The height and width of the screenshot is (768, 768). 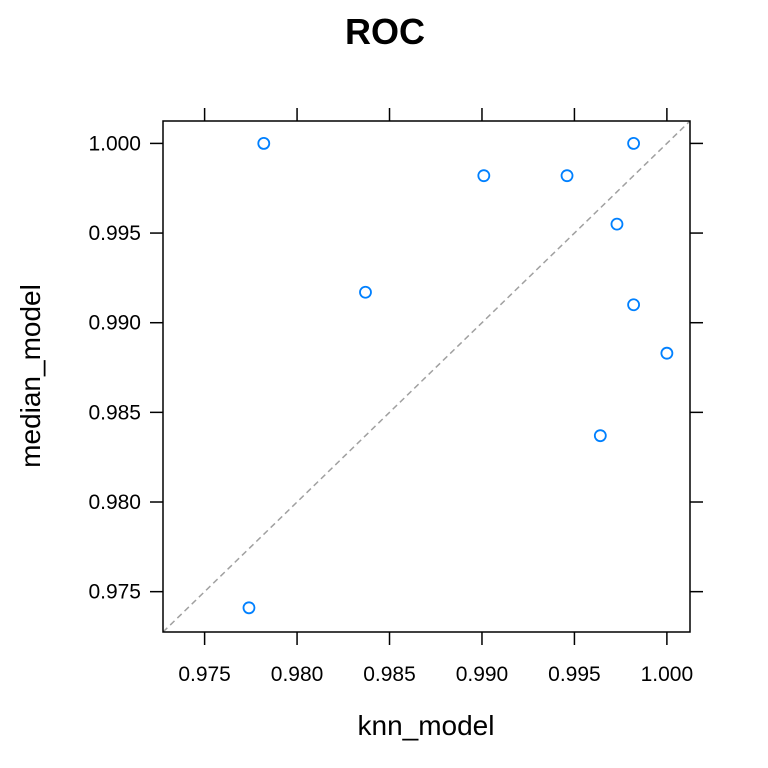 What do you see at coordinates (30, 376) in the screenshot?
I see `y-axis-label: median_model` at bounding box center [30, 376].